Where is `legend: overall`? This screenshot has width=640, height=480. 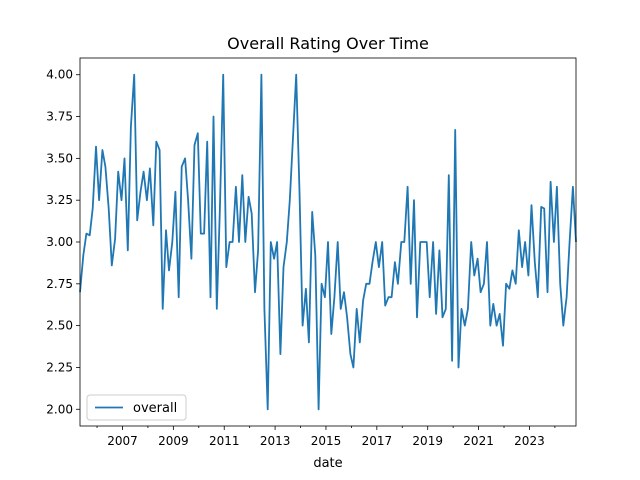
legend: overall is located at coordinates (136, 407).